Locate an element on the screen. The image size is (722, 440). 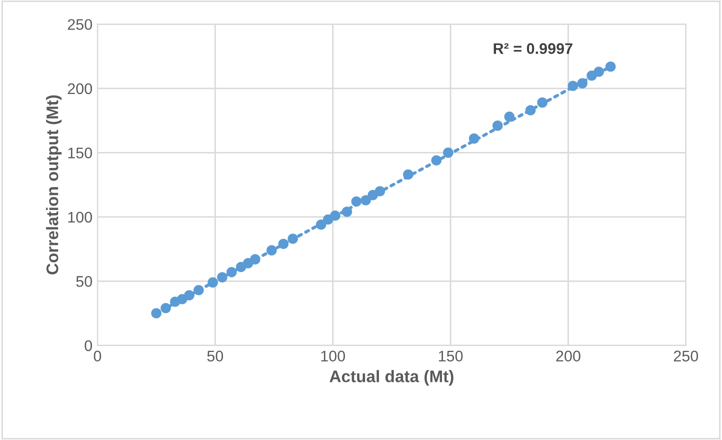
x-axis-title: Actual data (Mt) is located at coordinates (392, 378).